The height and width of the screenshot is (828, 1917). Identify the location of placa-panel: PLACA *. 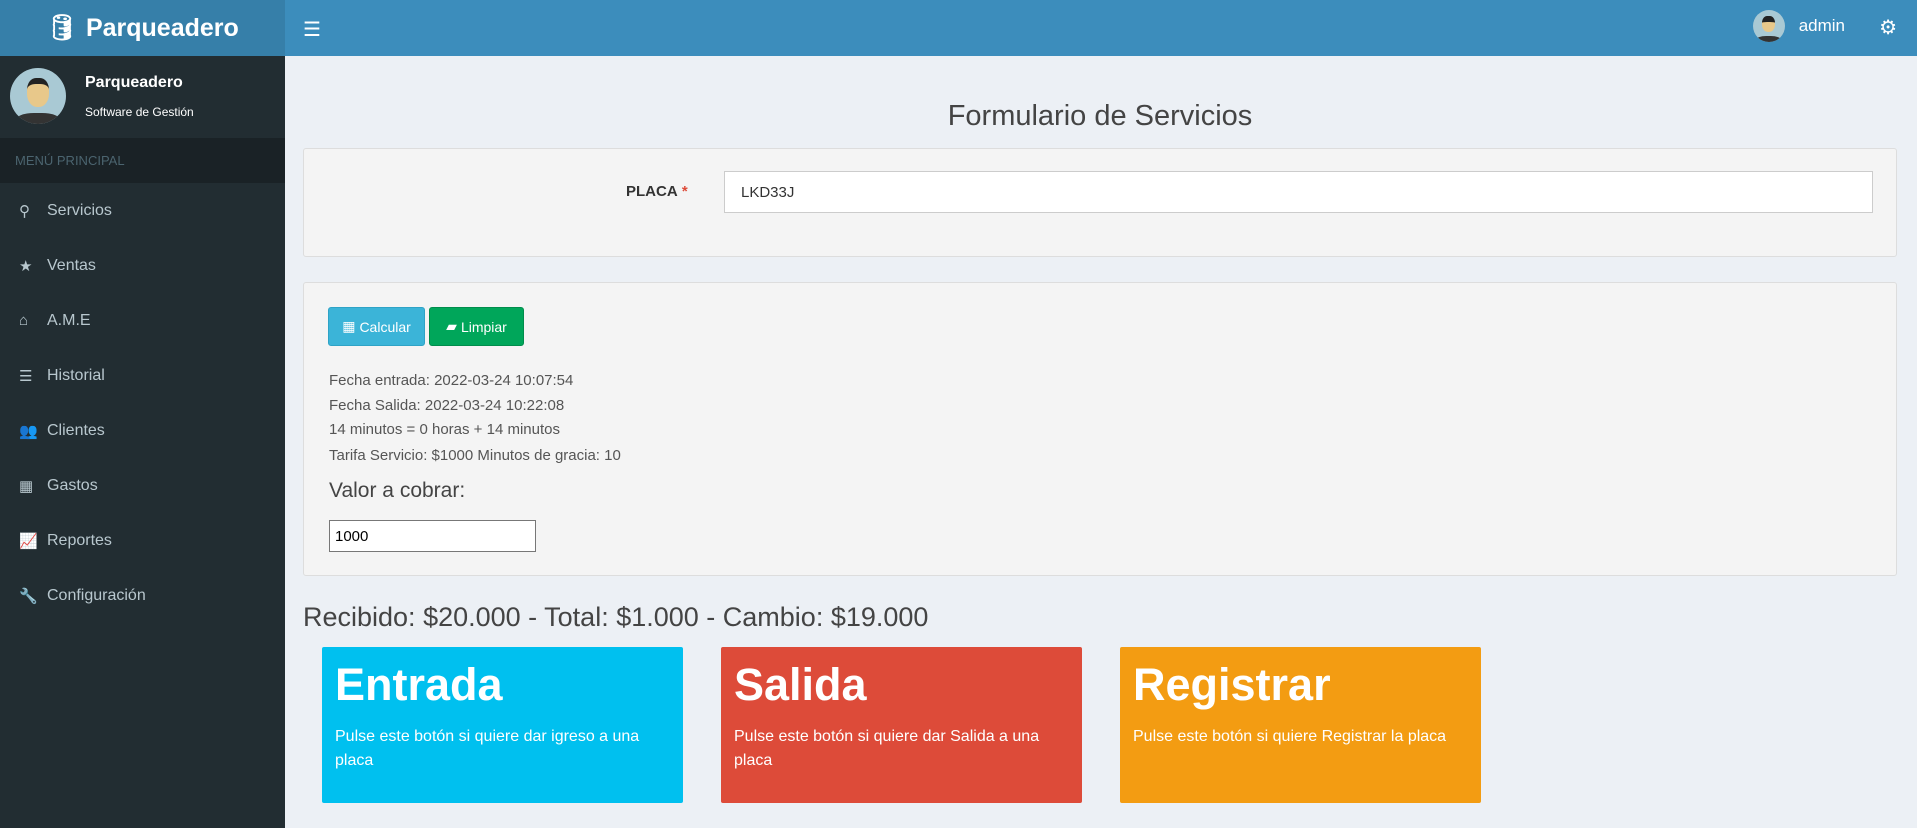
(1100, 202).